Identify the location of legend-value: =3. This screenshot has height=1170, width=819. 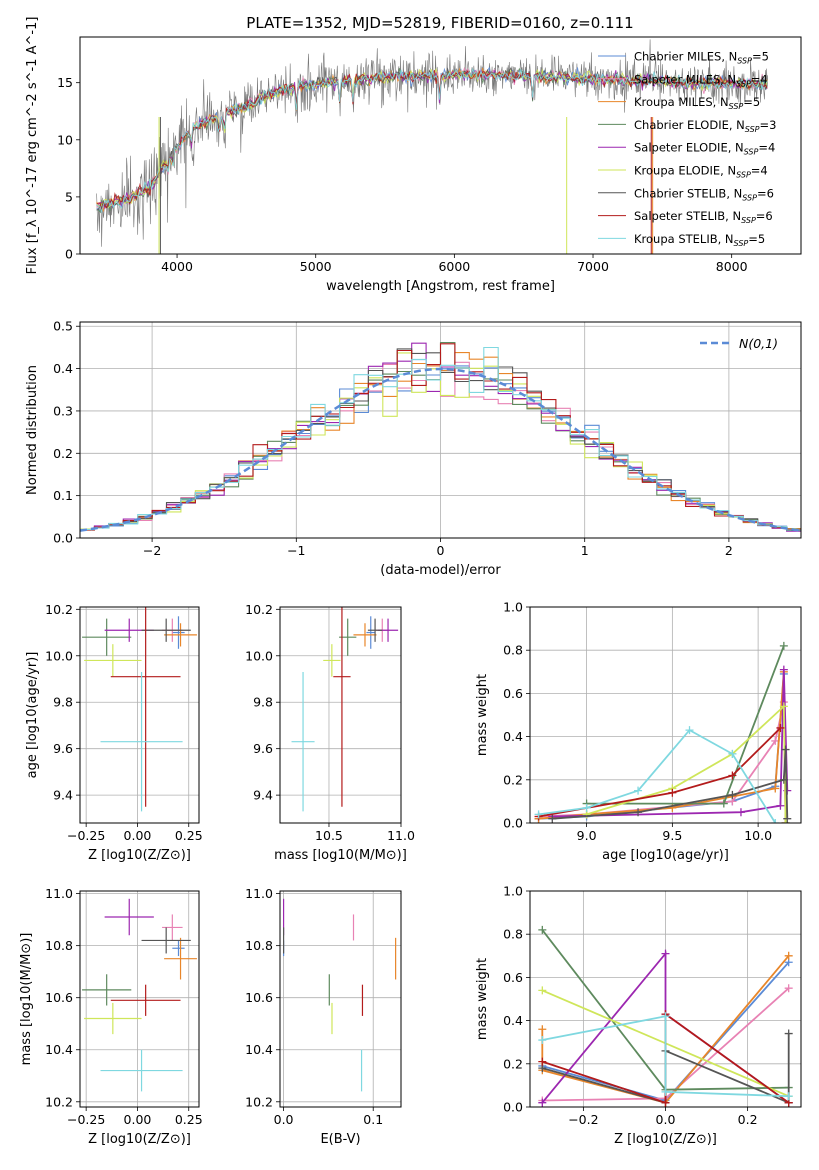
(768, 125).